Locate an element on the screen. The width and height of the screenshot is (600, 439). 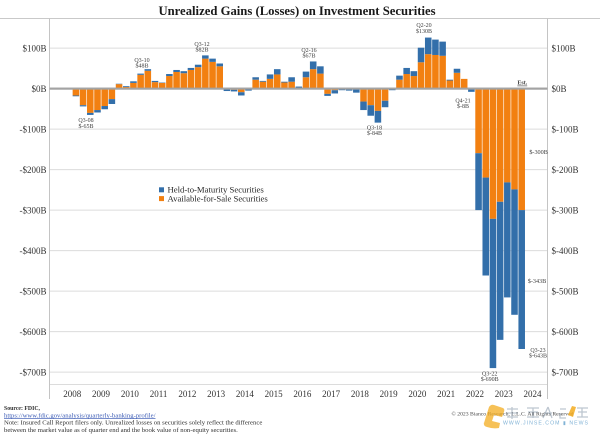
svg-text: Q2-16 is located at coordinates (308, 51).